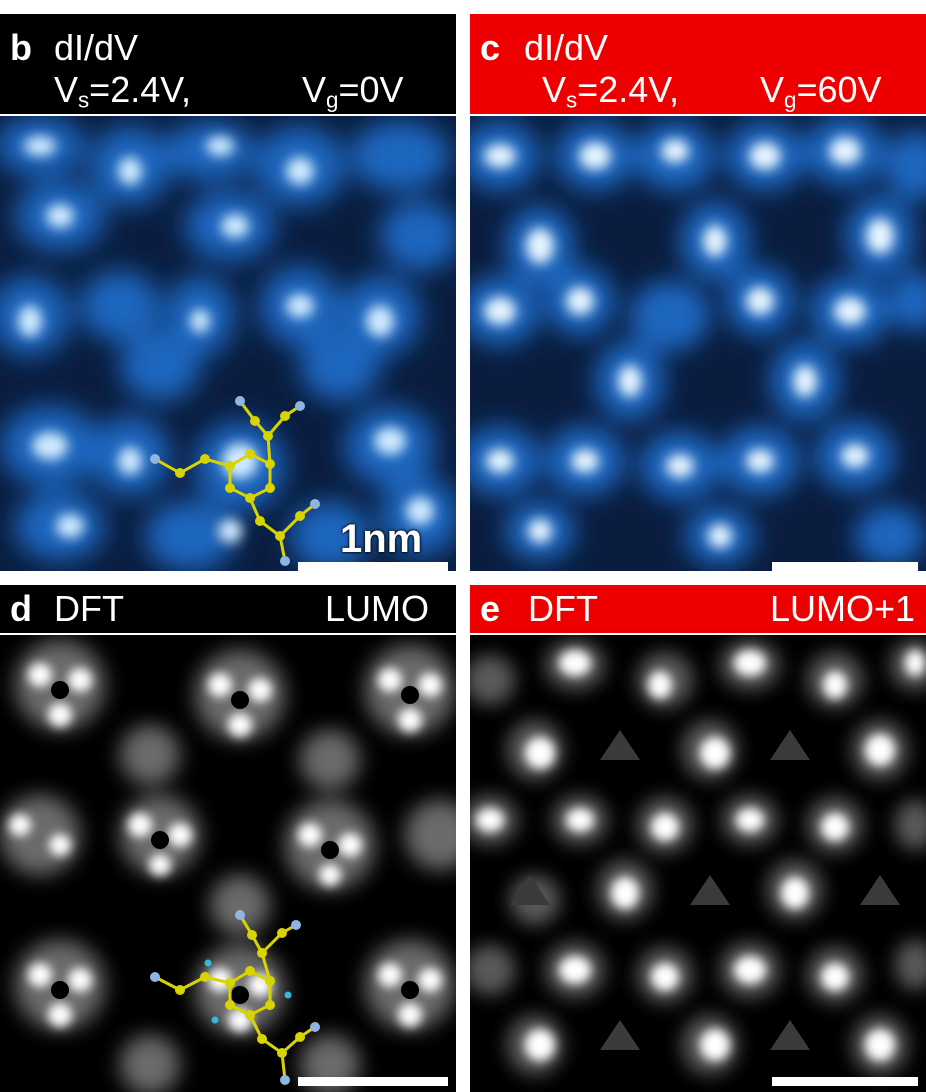 This screenshot has width=926, height=1092. I want to click on panel-b-header: b dI/dV Vs=2.4V, Vg=0V, so click(228, 64).